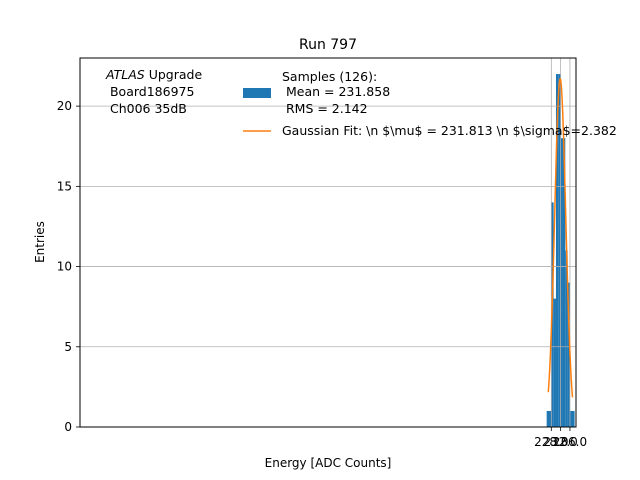  What do you see at coordinates (68, 347) in the screenshot?
I see `y-tick-label-1: 5` at bounding box center [68, 347].